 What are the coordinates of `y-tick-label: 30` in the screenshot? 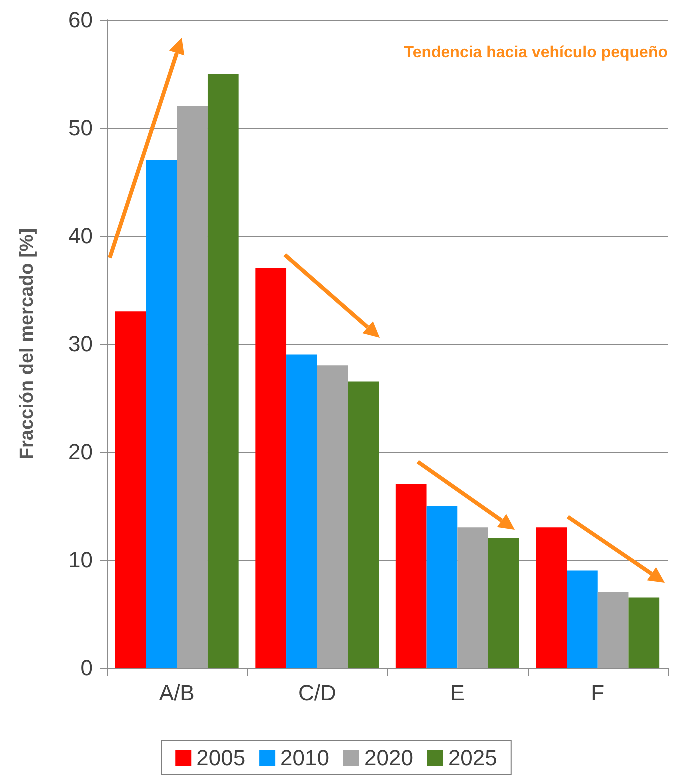 It's located at (80, 344).